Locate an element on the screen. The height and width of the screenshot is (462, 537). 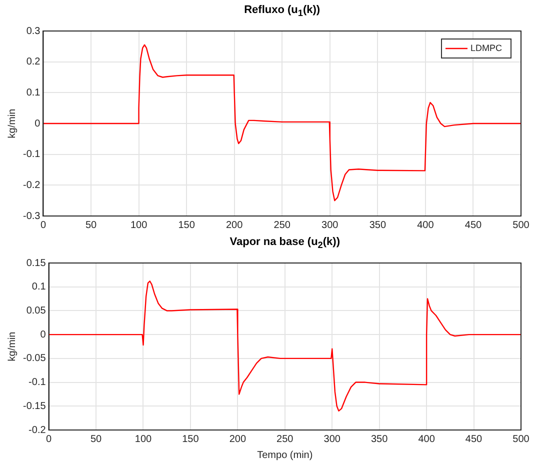
x-axis-title: Tempo (min) is located at coordinates (285, 455).